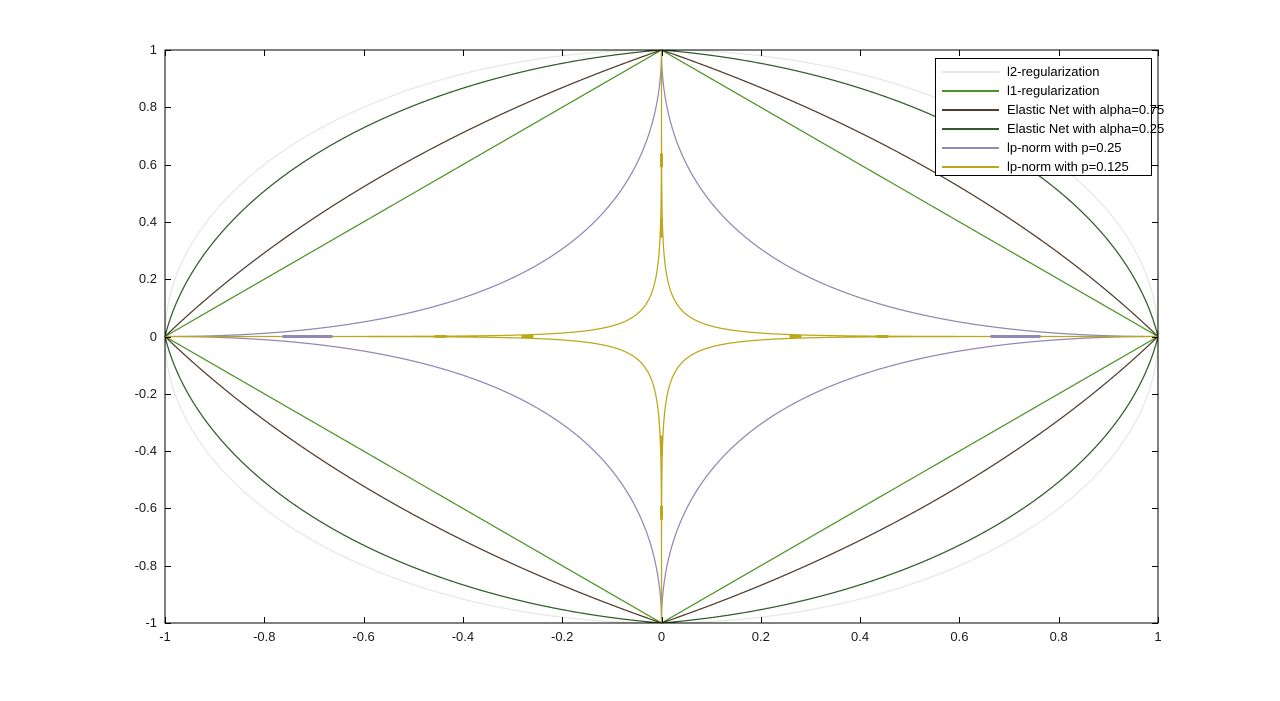 This screenshot has width=1280, height=701. What do you see at coordinates (860, 636) in the screenshot?
I see `x-tick-label: 0.4` at bounding box center [860, 636].